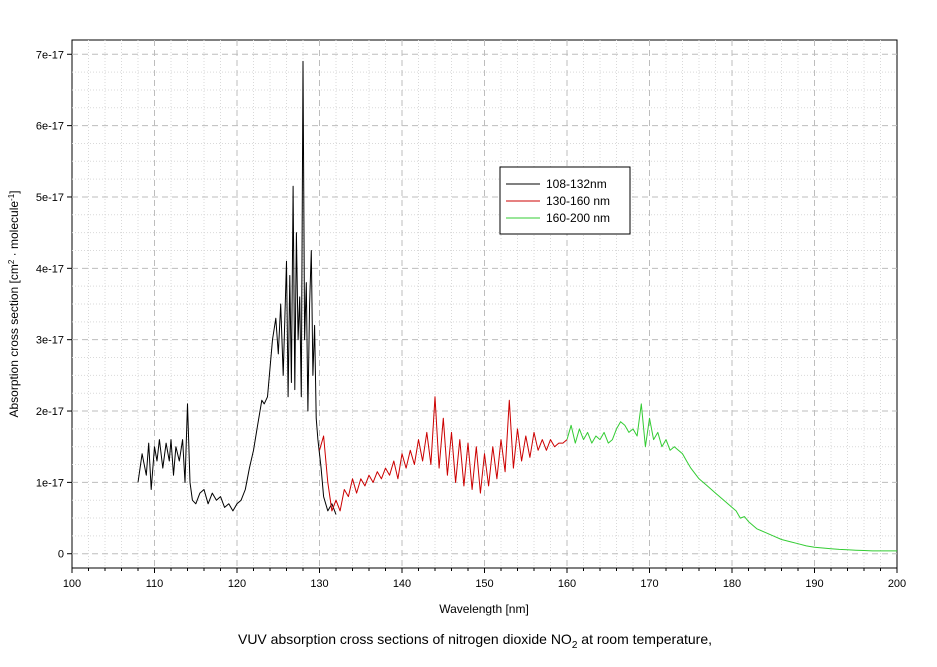  I want to click on x-tick-label: 110, so click(155, 584).